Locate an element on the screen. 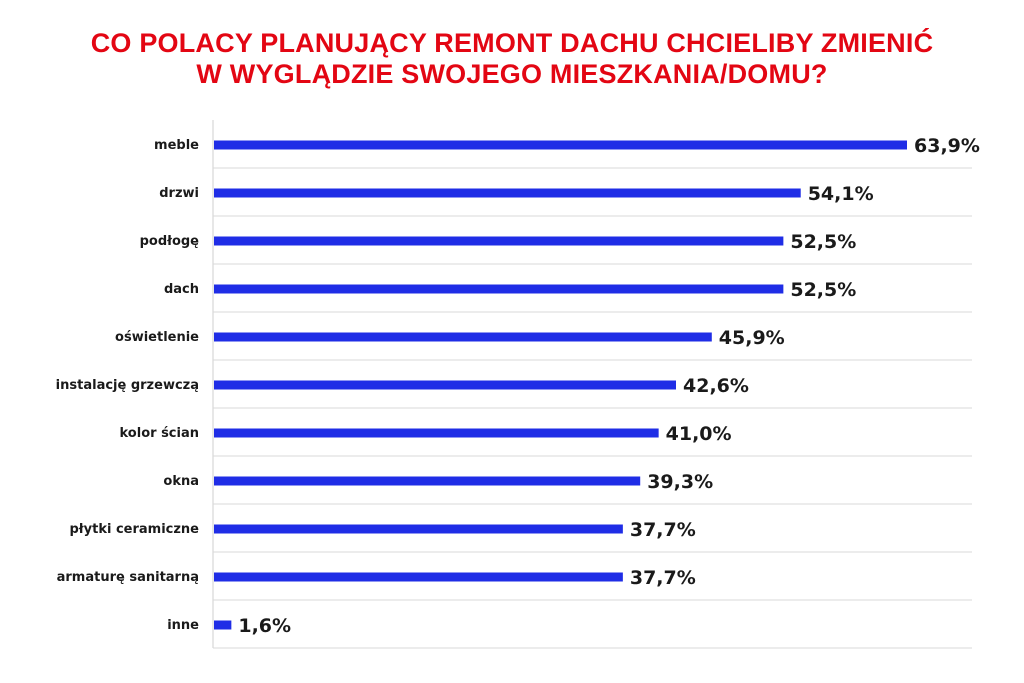 This screenshot has width=1024, height=683. category-label: dach is located at coordinates (181, 289).